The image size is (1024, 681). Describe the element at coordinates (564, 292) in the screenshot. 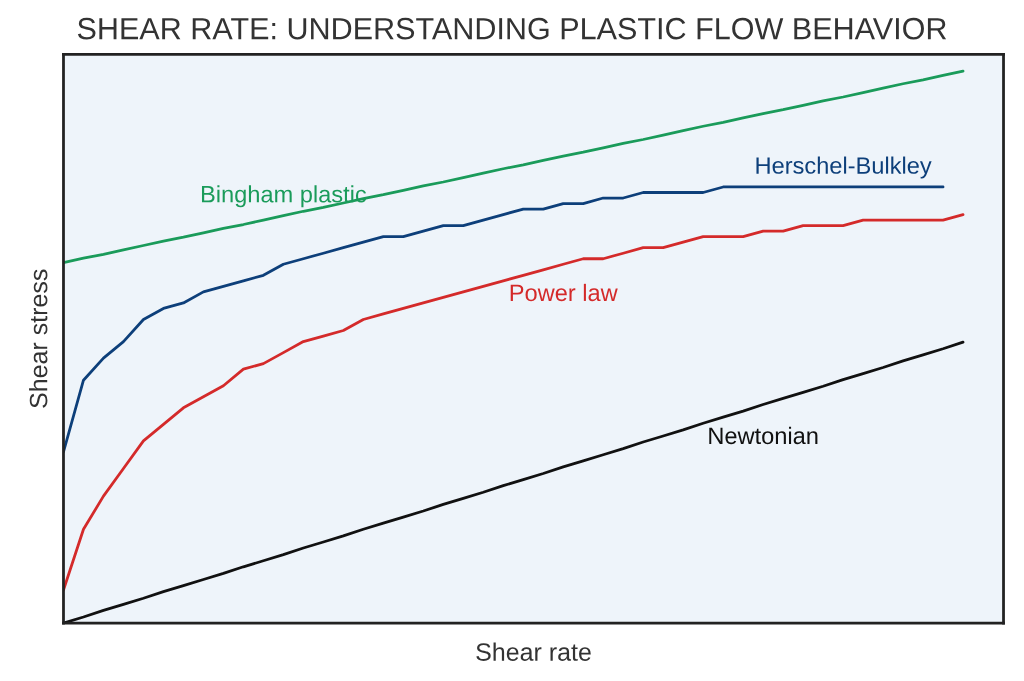

I see `series-label: Power law` at that location.